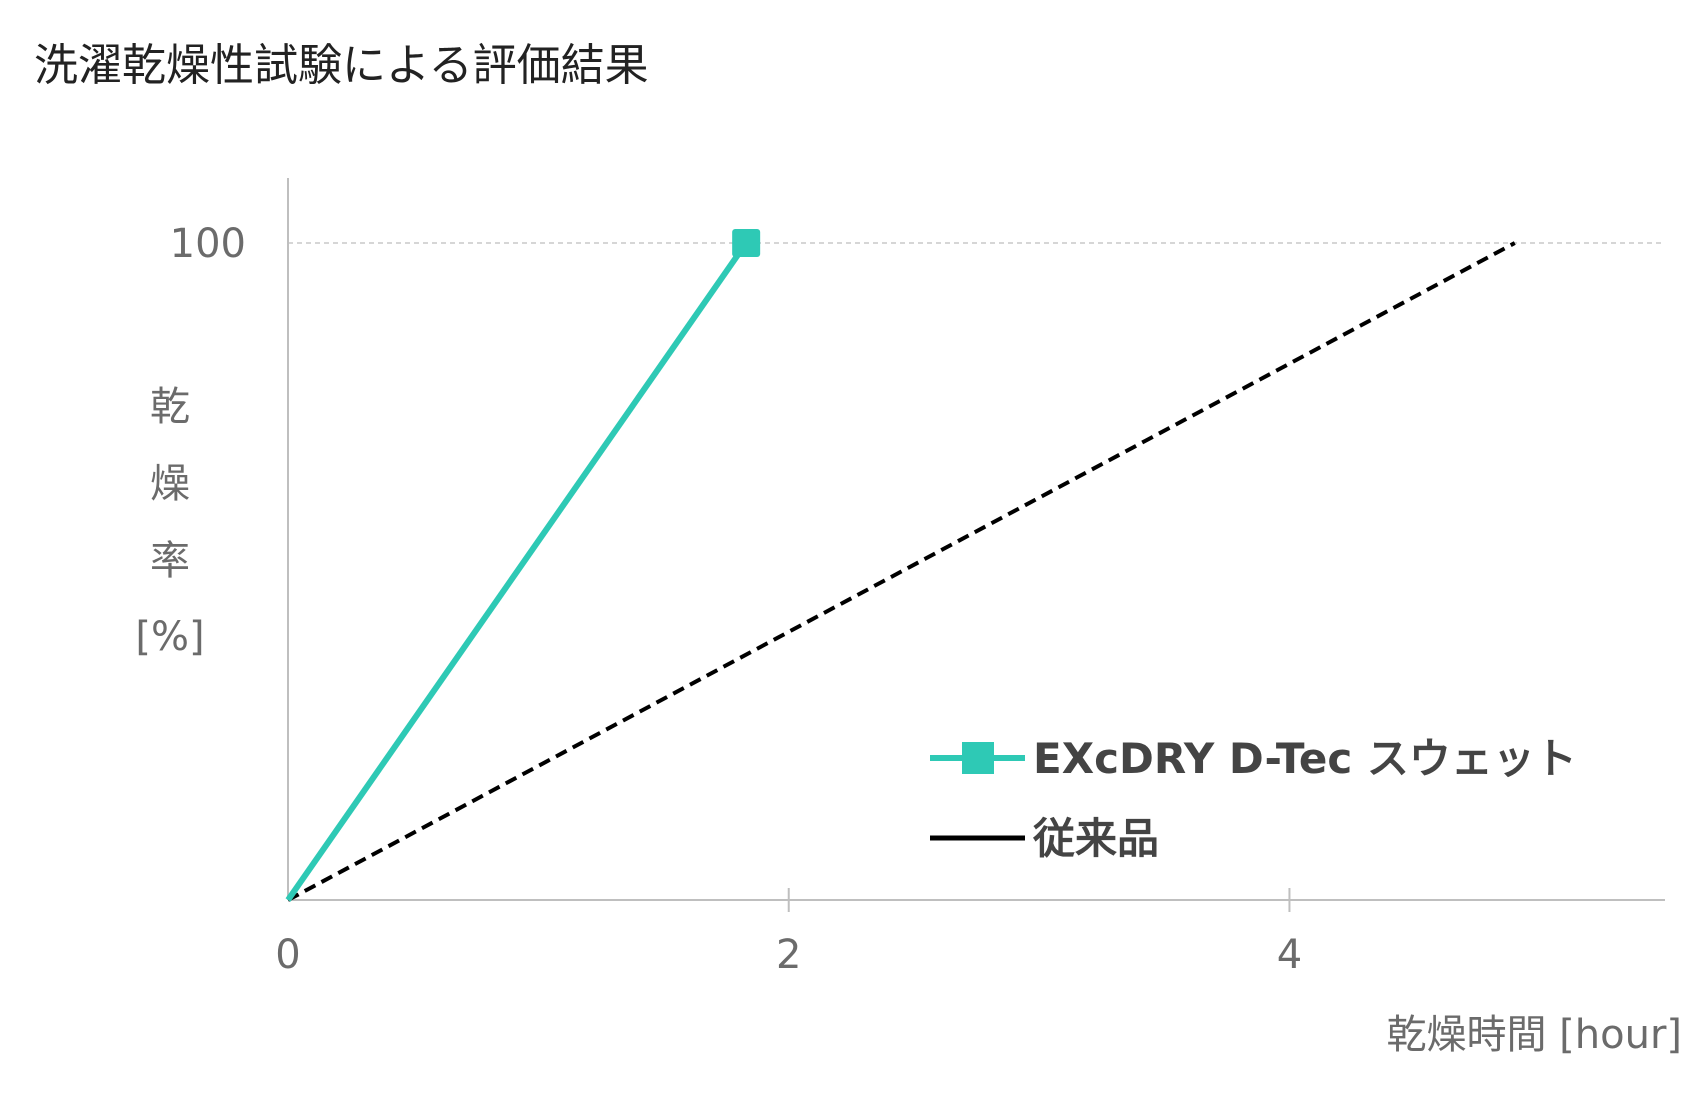  Describe the element at coordinates (170, 484) in the screenshot. I see `y-axis-title-part: 燥` at that location.